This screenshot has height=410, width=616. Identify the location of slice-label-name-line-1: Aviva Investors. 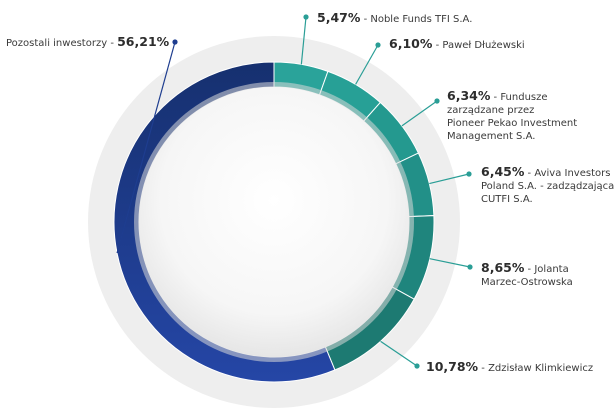
(572, 173).